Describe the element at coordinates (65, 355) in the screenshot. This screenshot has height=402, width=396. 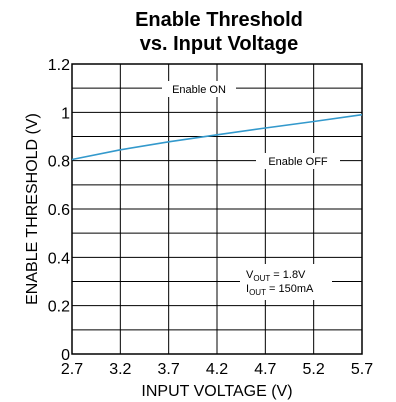
I see `y-tick-label: 0` at that location.